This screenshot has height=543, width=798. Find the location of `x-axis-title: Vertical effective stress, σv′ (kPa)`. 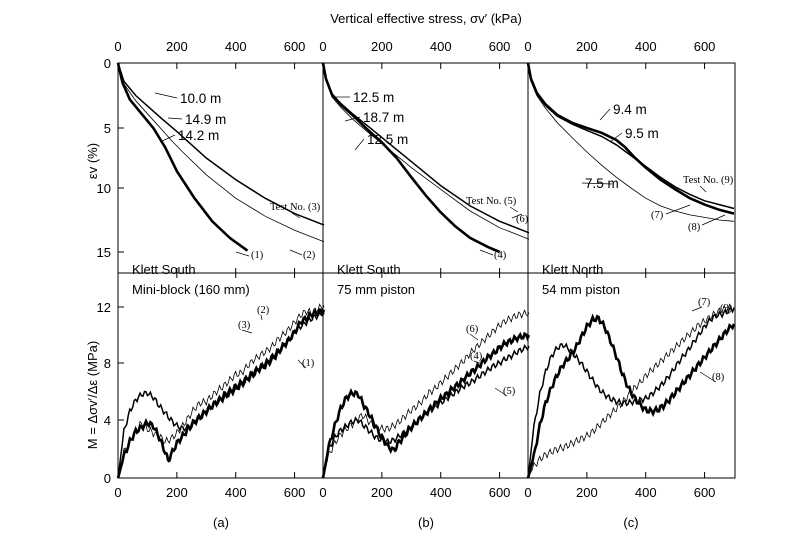

x-axis-title: Vertical effective stress, σv′ (kPa) is located at coordinates (426, 18).